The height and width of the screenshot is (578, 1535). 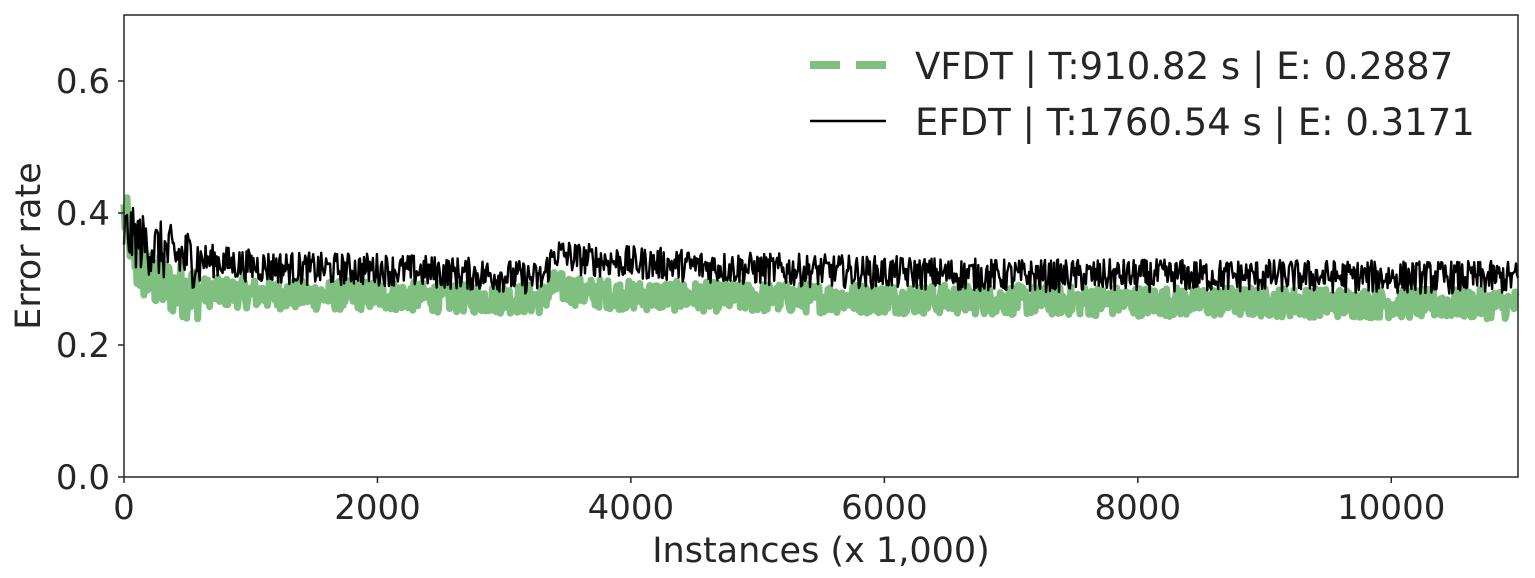 What do you see at coordinates (1138, 508) in the screenshot?
I see `x-tick-label: 8000` at bounding box center [1138, 508].